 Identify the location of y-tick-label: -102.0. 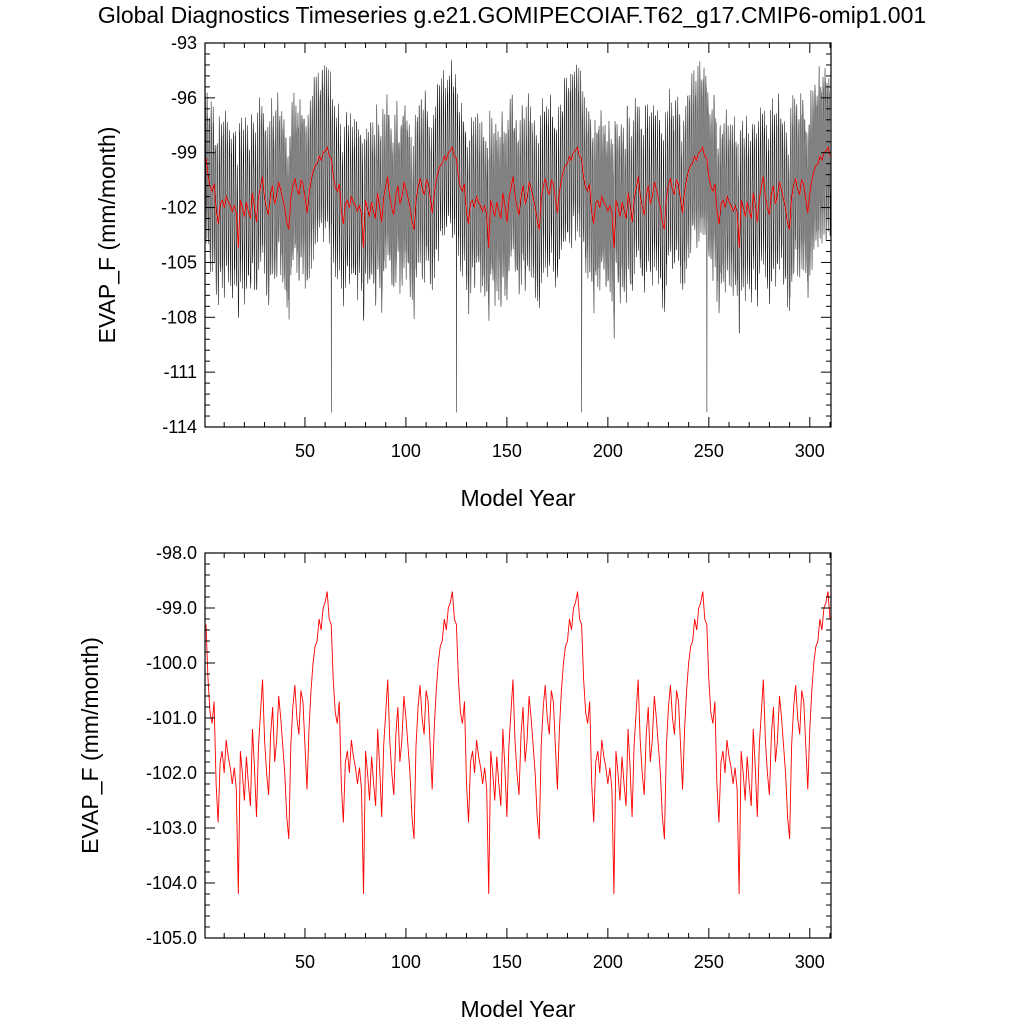
(171, 773).